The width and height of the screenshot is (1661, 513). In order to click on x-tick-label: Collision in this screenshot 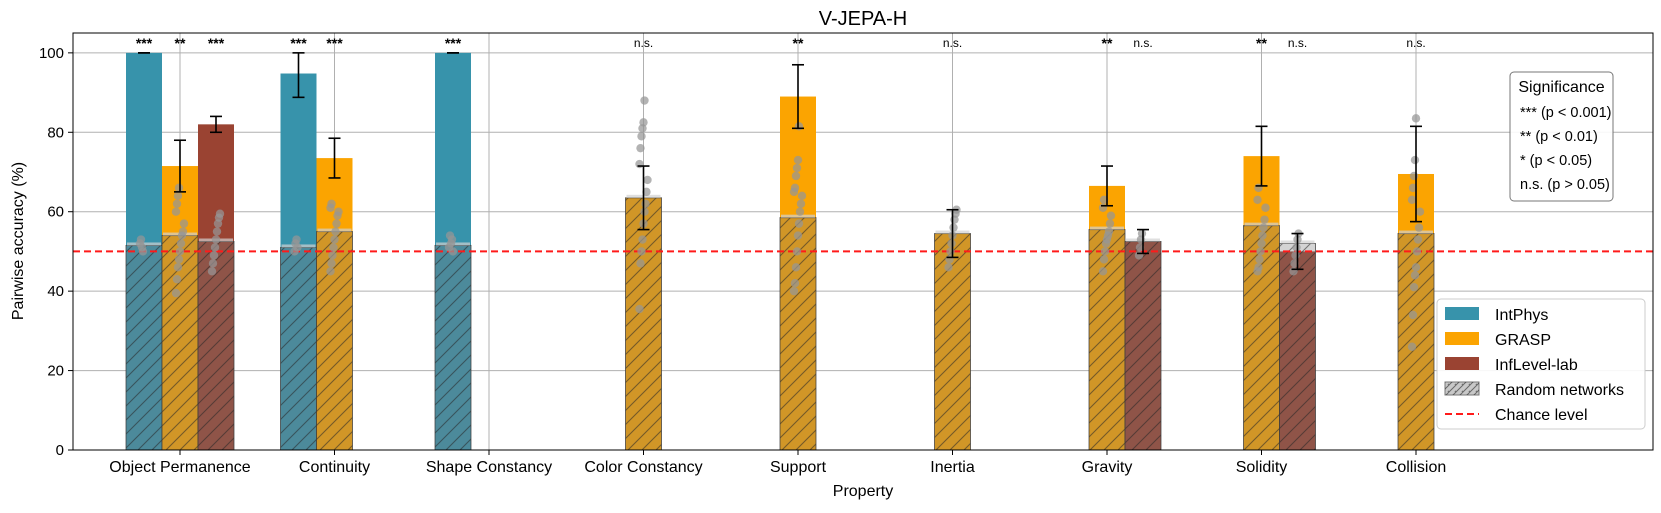, I will do `click(1416, 467)`.